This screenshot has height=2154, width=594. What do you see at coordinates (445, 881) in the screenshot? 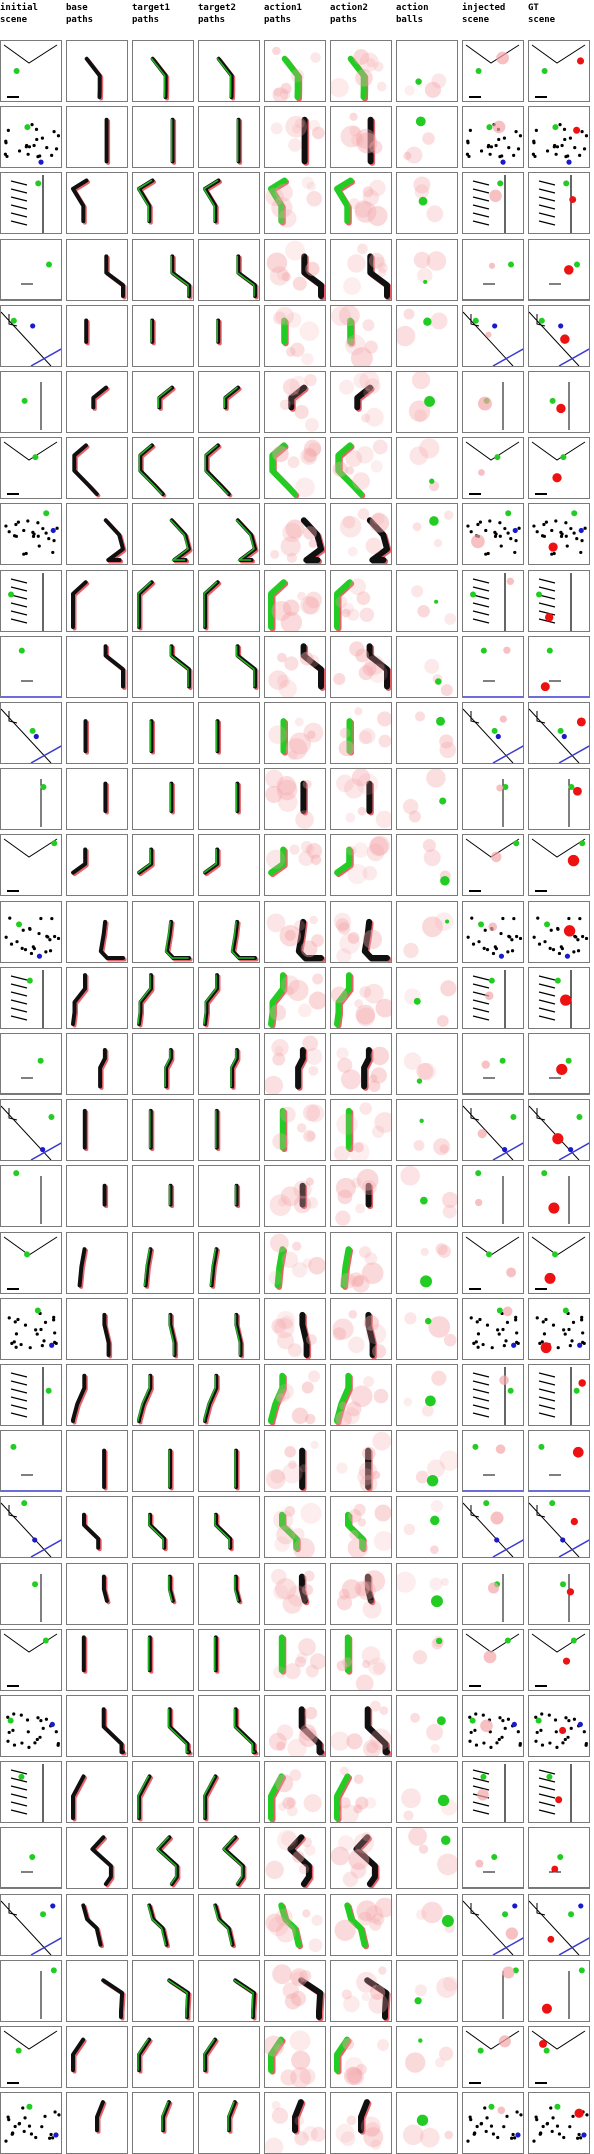
I see `action-ball` at bounding box center [445, 881].